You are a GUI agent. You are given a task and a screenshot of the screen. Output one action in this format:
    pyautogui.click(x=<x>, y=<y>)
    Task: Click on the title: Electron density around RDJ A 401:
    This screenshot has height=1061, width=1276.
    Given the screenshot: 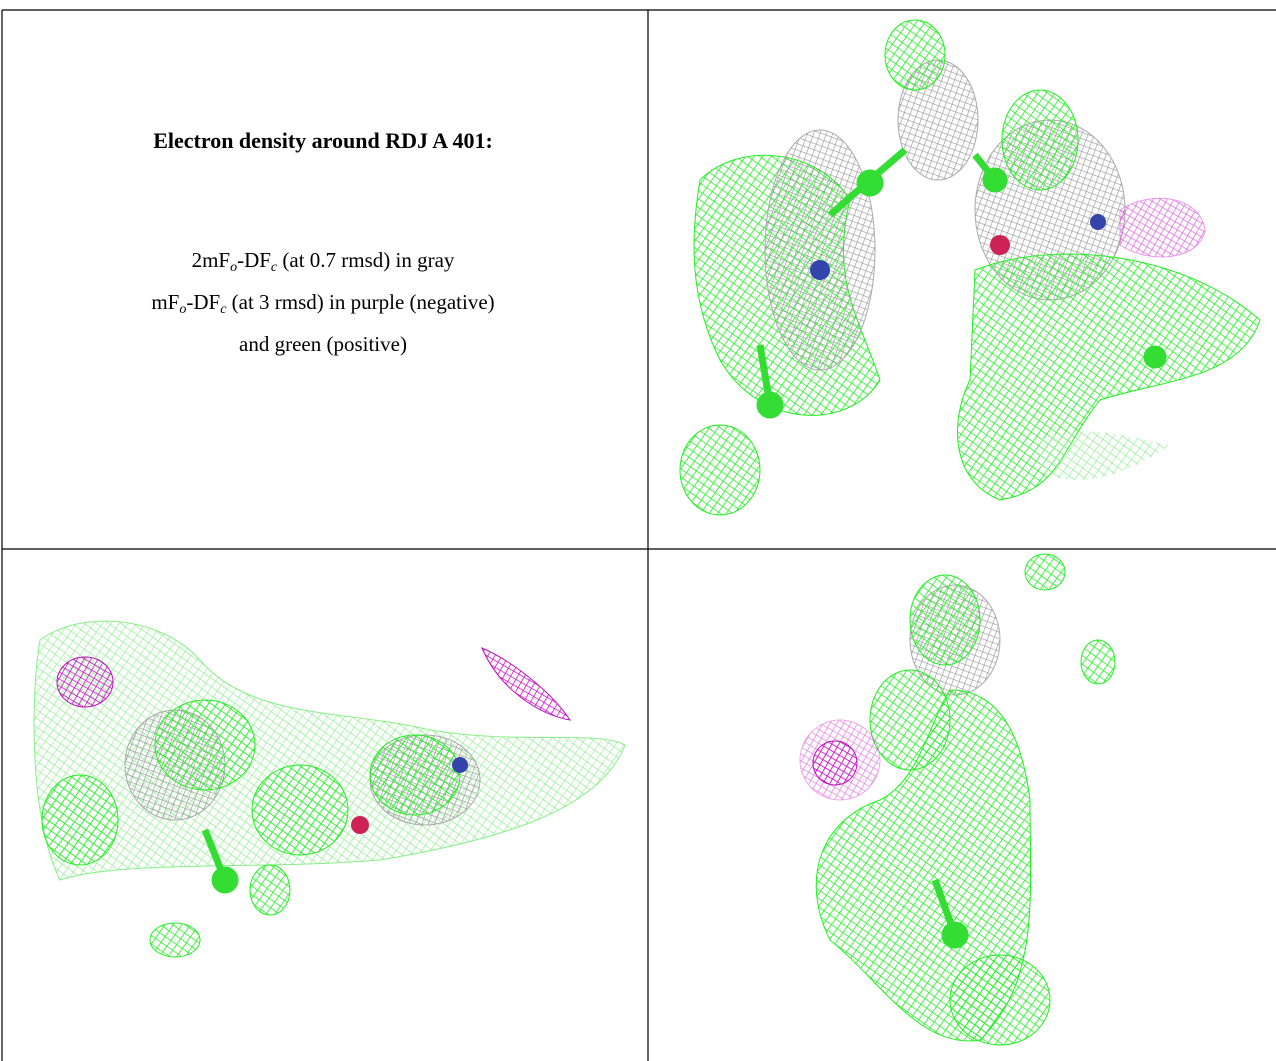 What is the action you would take?
    pyautogui.click(x=323, y=140)
    